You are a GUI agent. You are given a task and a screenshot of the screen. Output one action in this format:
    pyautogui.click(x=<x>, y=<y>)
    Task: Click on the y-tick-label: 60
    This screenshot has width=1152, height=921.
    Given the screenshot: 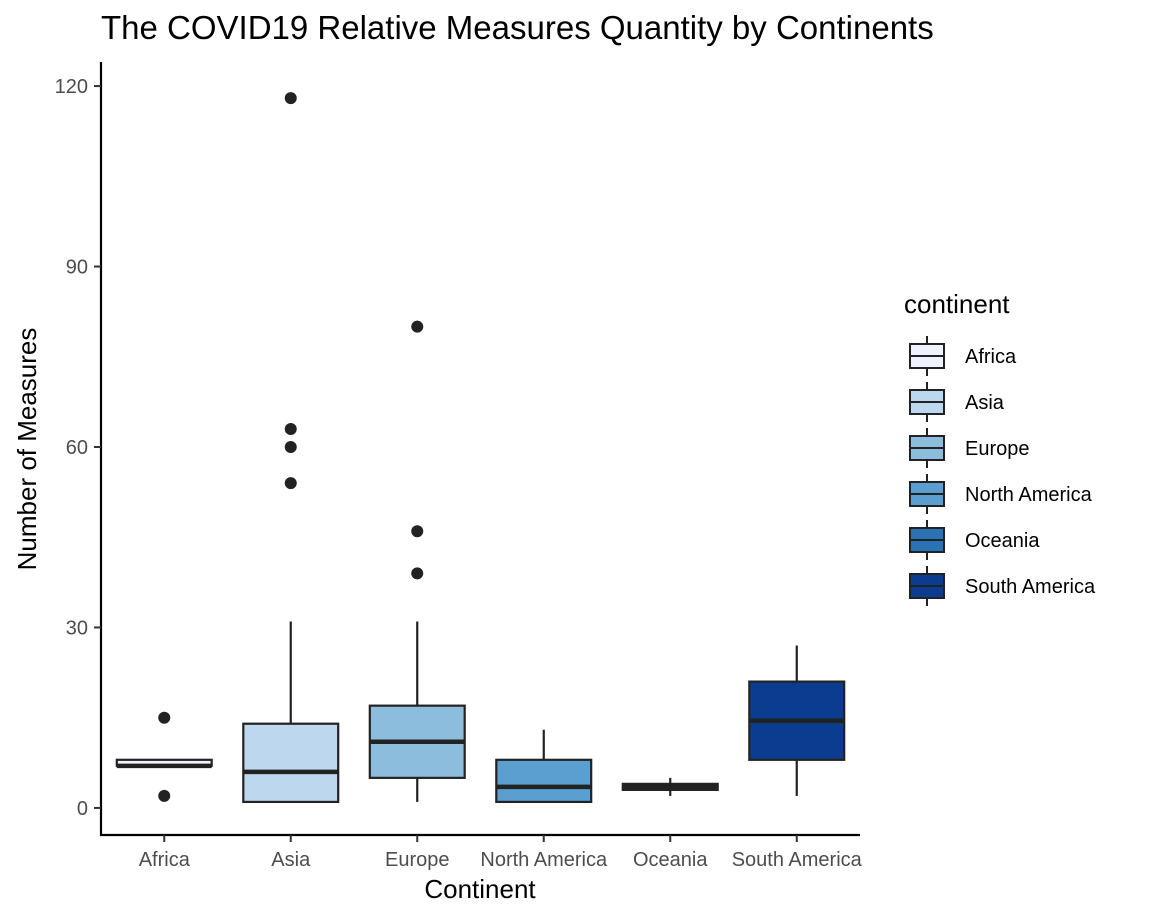 What is the action you would take?
    pyautogui.click(x=77, y=448)
    